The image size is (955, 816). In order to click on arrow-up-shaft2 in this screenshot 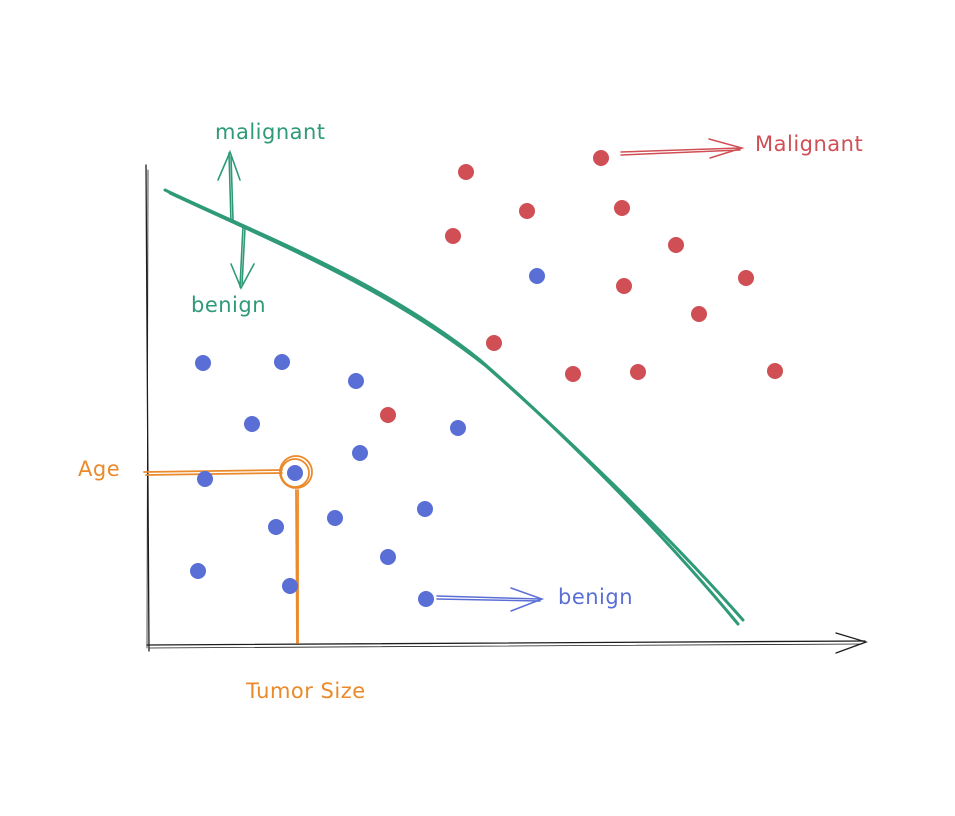, I will do `click(232, 188)`.